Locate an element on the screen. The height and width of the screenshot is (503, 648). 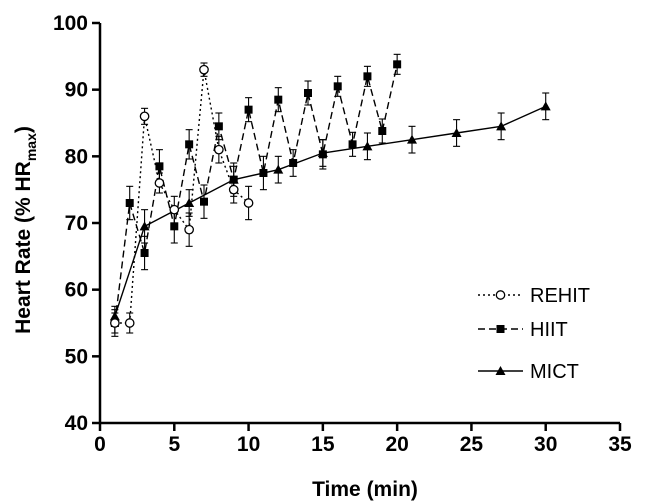
y-axis-label: Heart Rate (% HRmax) is located at coordinates (25, 230).